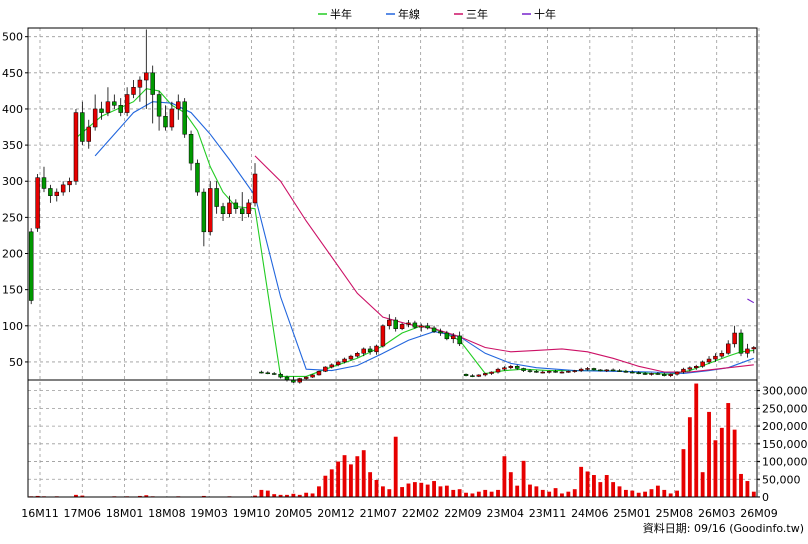 The image size is (808, 544). What do you see at coordinates (723, 528) in the screenshot?
I see `source-label: 資料日期: 09/16 (Goodinfo.tw)` at bounding box center [723, 528].